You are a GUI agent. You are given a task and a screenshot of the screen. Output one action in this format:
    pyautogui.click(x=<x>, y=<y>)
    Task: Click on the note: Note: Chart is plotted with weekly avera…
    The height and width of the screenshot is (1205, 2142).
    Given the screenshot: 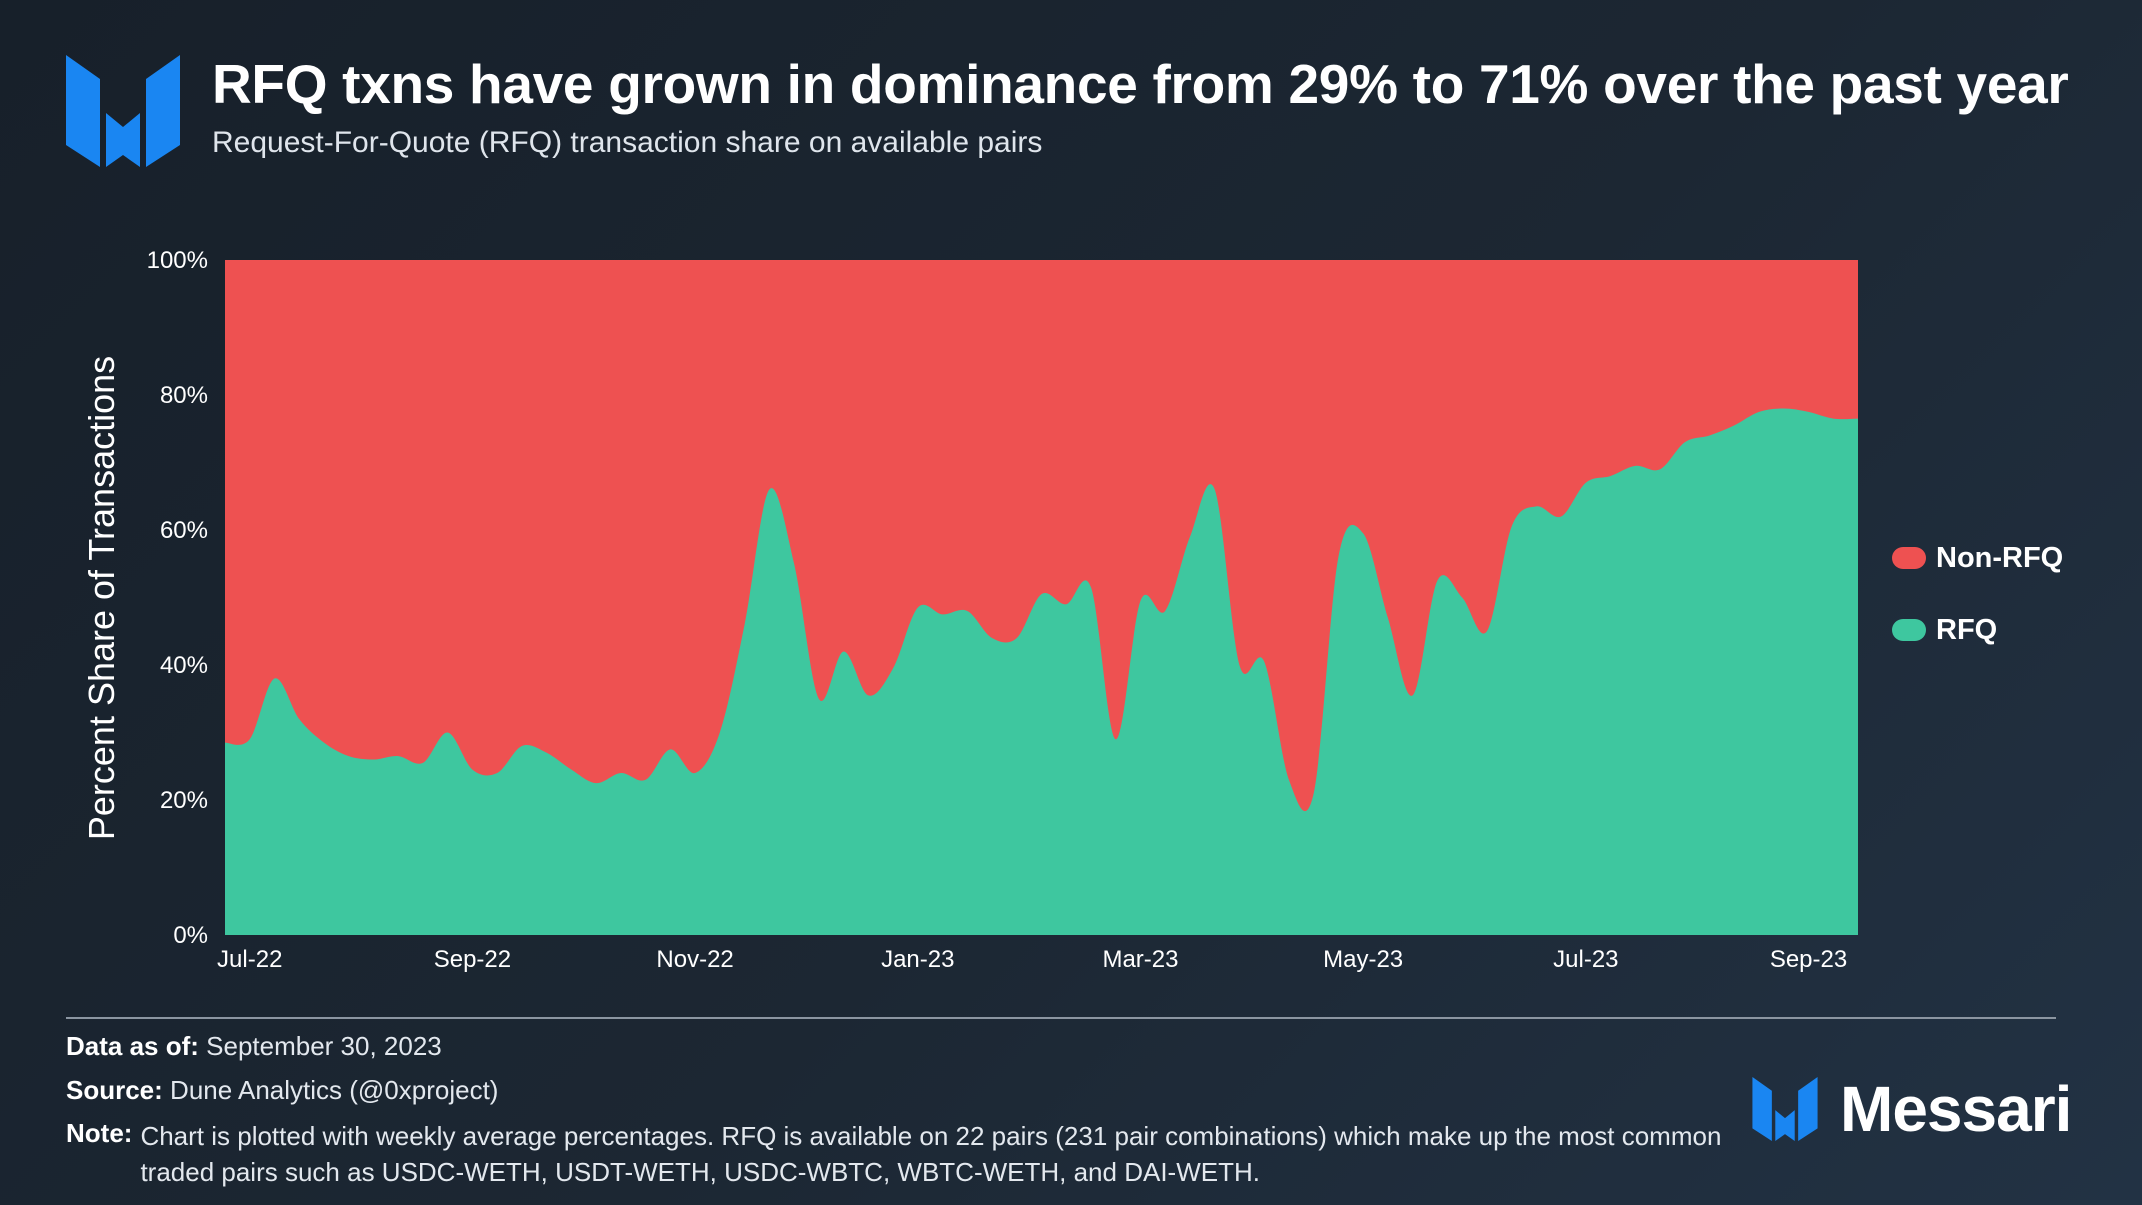 What is the action you would take?
    pyautogui.click(x=903, y=1154)
    